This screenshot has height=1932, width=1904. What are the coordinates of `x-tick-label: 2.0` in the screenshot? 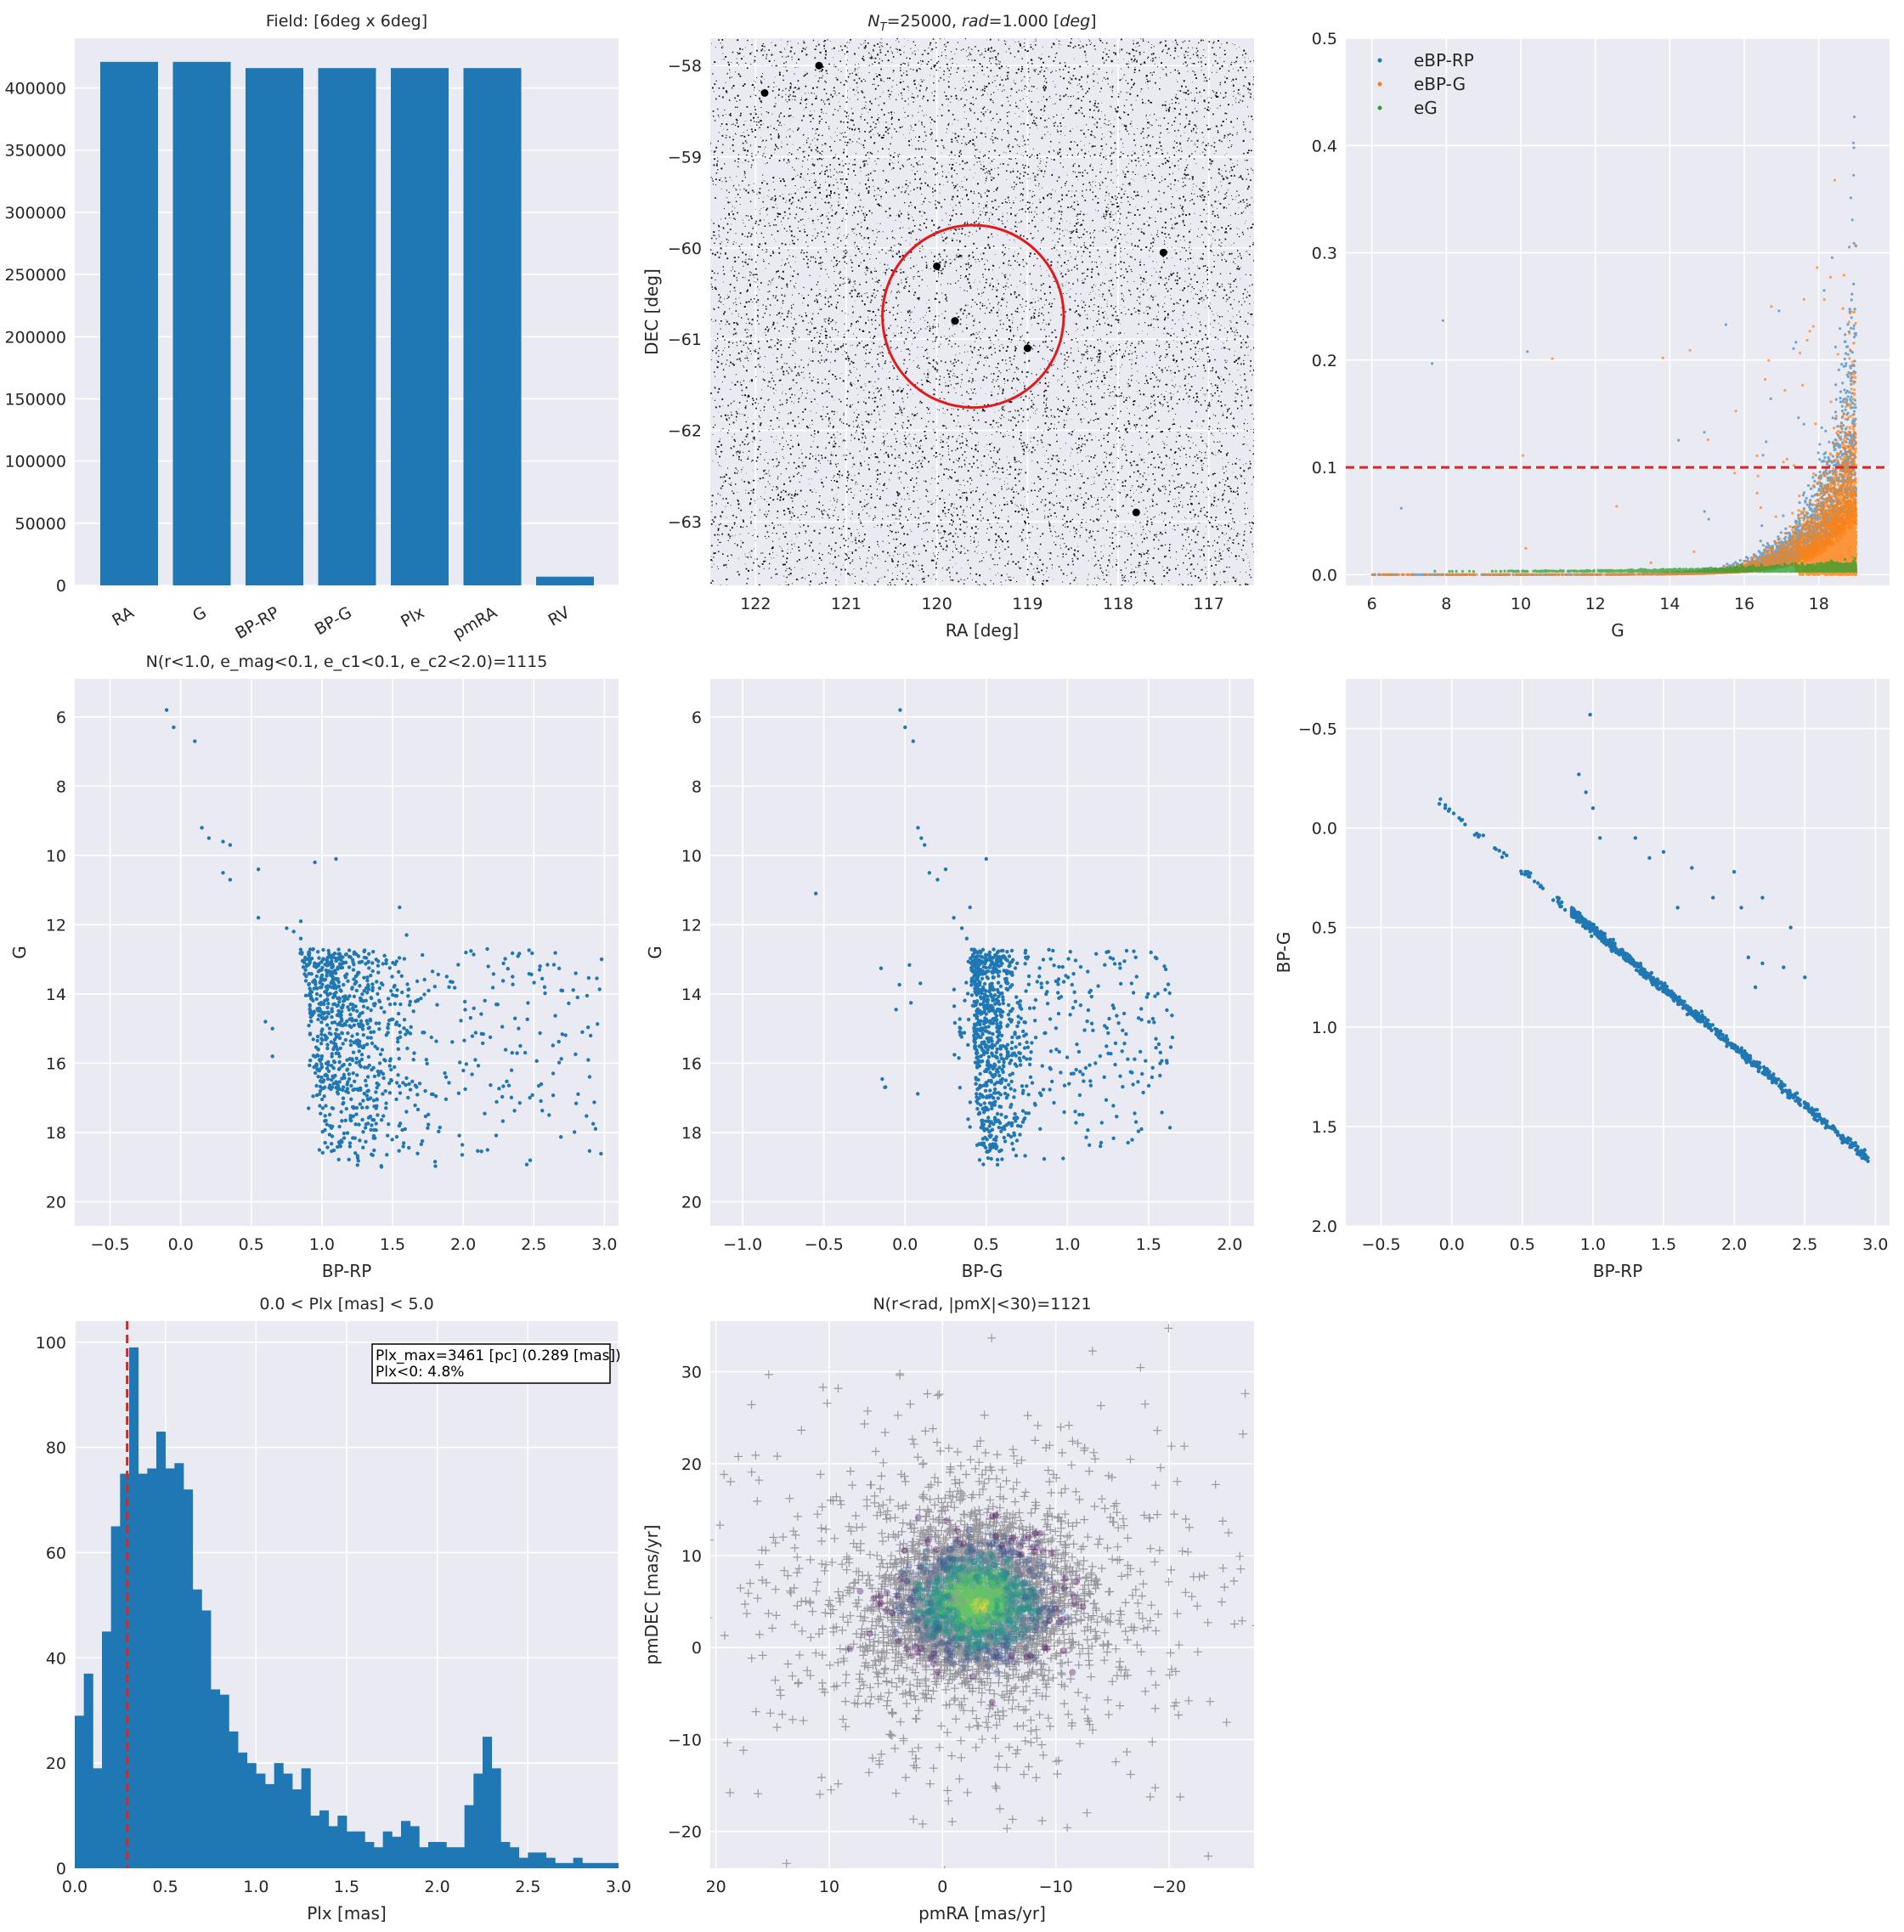 It's located at (1229, 1244).